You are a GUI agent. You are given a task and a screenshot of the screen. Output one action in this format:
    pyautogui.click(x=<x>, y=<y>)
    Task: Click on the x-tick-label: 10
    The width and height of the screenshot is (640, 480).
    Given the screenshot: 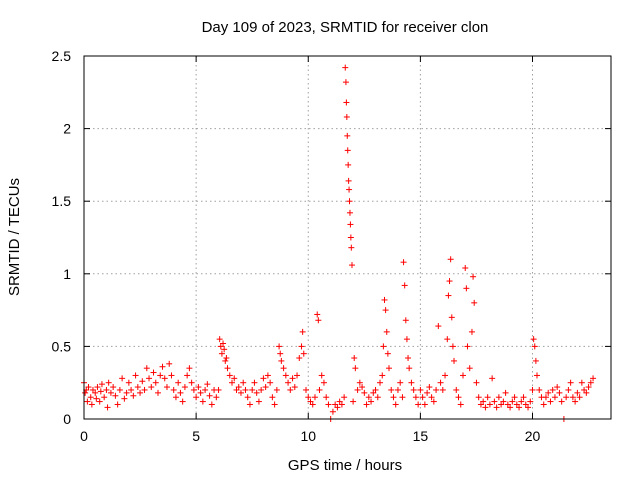 What is the action you would take?
    pyautogui.click(x=308, y=436)
    